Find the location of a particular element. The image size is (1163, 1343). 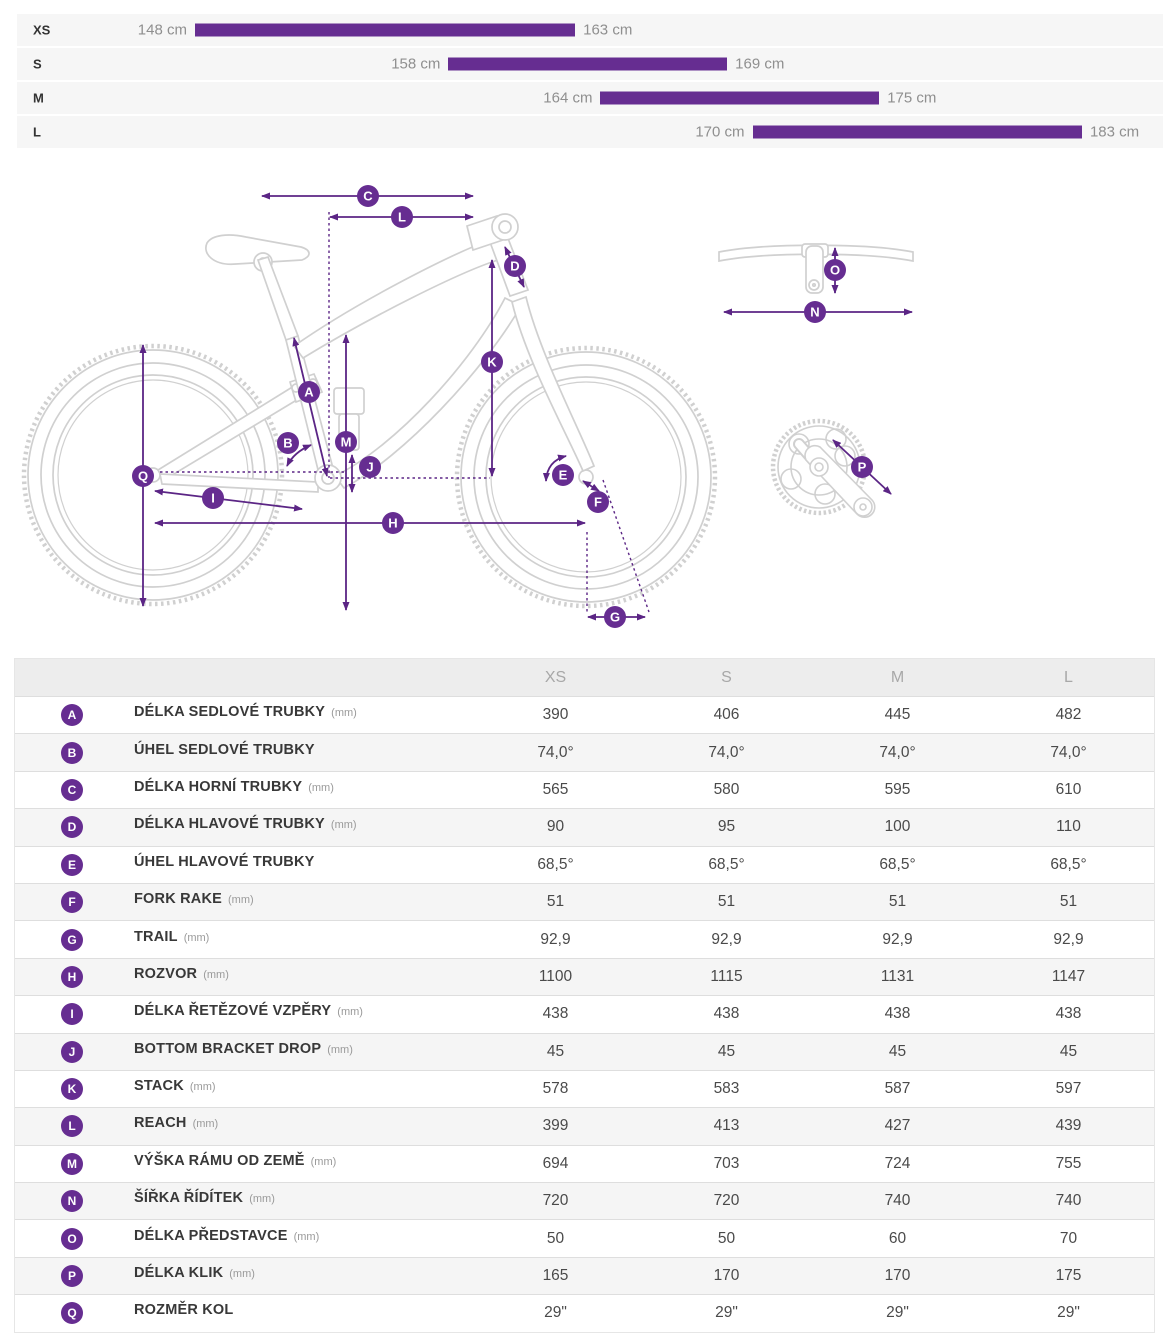

svg-text: I is located at coordinates (213, 498).